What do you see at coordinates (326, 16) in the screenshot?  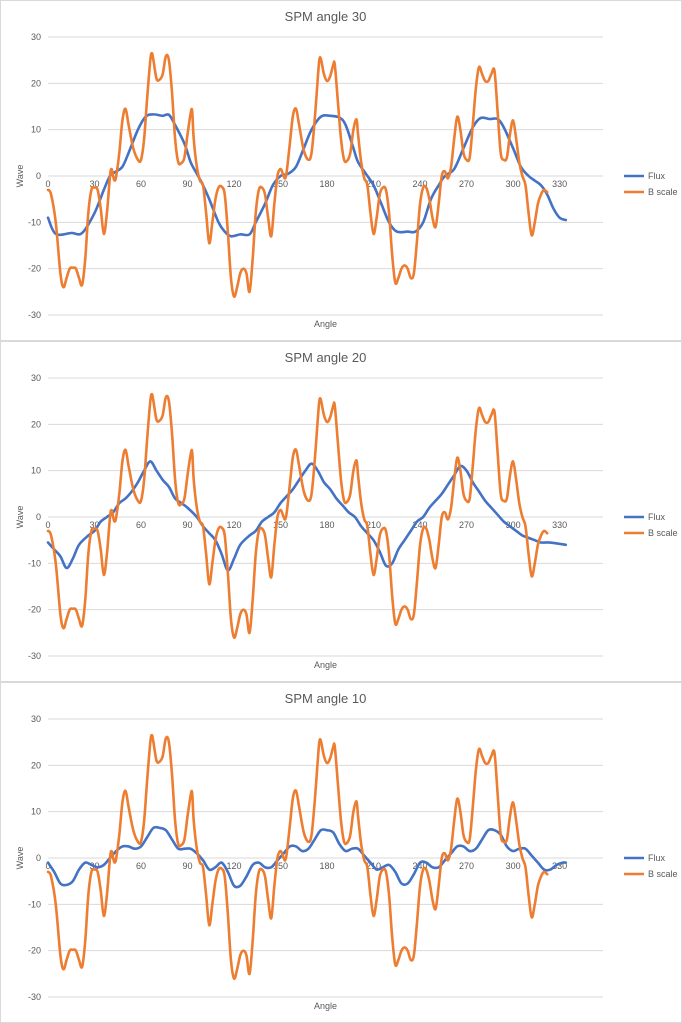 I see `chart-title: SPM angle 30` at bounding box center [326, 16].